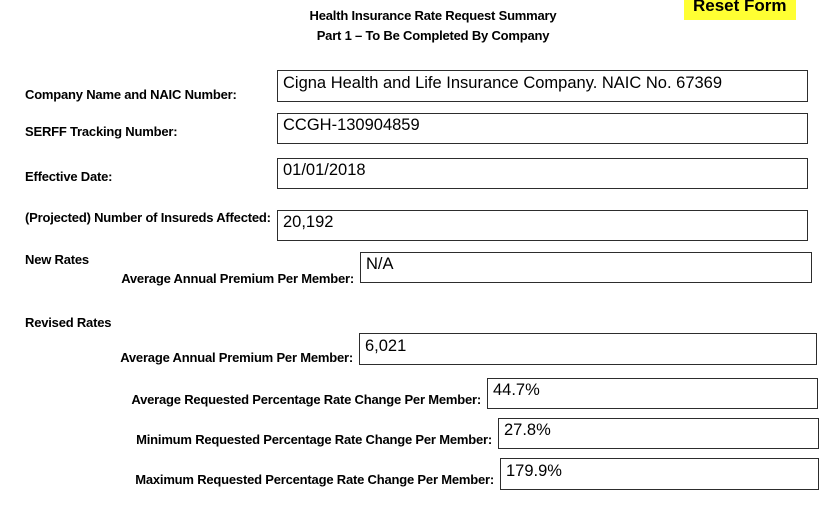 This screenshot has width=823, height=509. I want to click on reset-form-button: Reset Form, so click(740, 10).